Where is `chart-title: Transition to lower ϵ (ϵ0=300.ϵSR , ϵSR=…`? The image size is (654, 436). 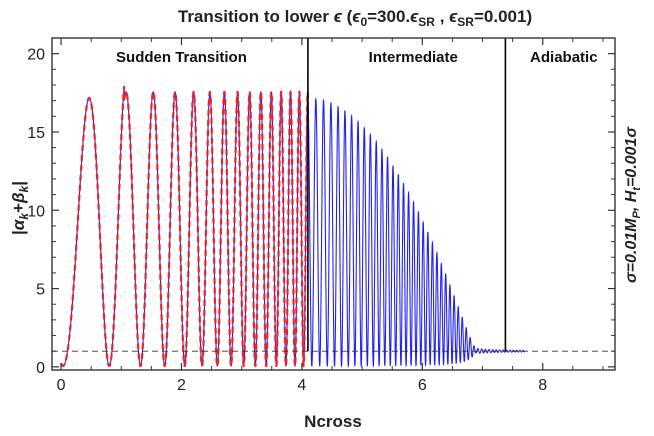 chart-title: Transition to lower ϵ (ϵ0=300.ϵSR , ϵSR=… is located at coordinates (355, 18).